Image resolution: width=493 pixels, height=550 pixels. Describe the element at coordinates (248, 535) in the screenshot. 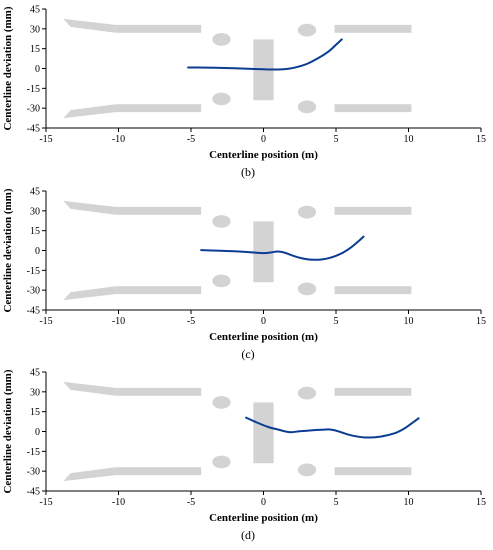

I see `panel-label: (d)` at that location.